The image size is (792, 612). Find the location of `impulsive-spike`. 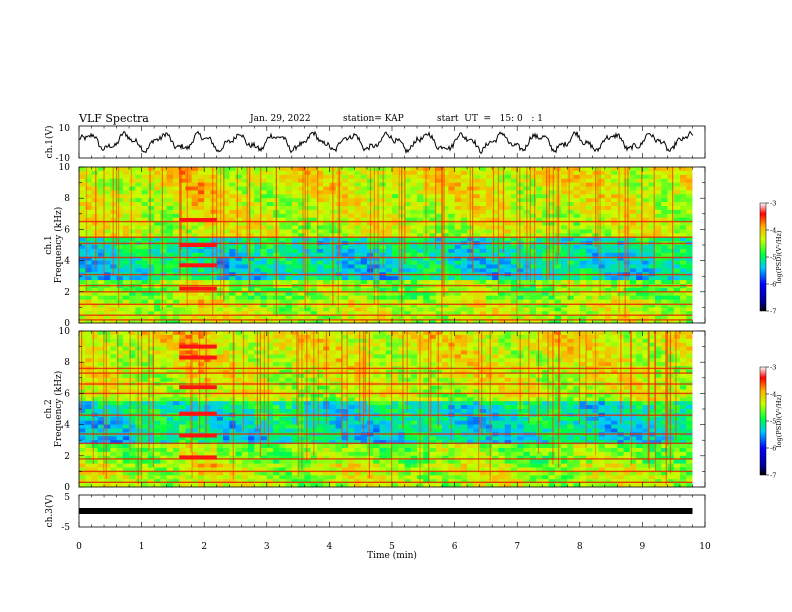

impulsive-spike is located at coordinates (642, 209).